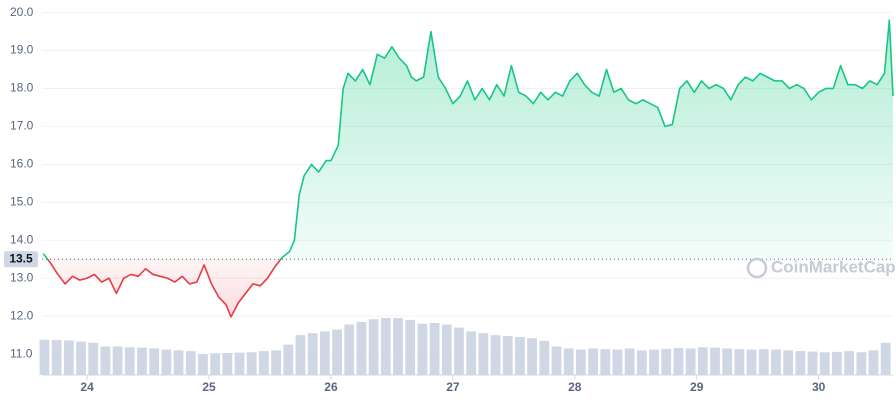  Describe the element at coordinates (22, 202) in the screenshot. I see `y-tick-label: 15.0` at that location.